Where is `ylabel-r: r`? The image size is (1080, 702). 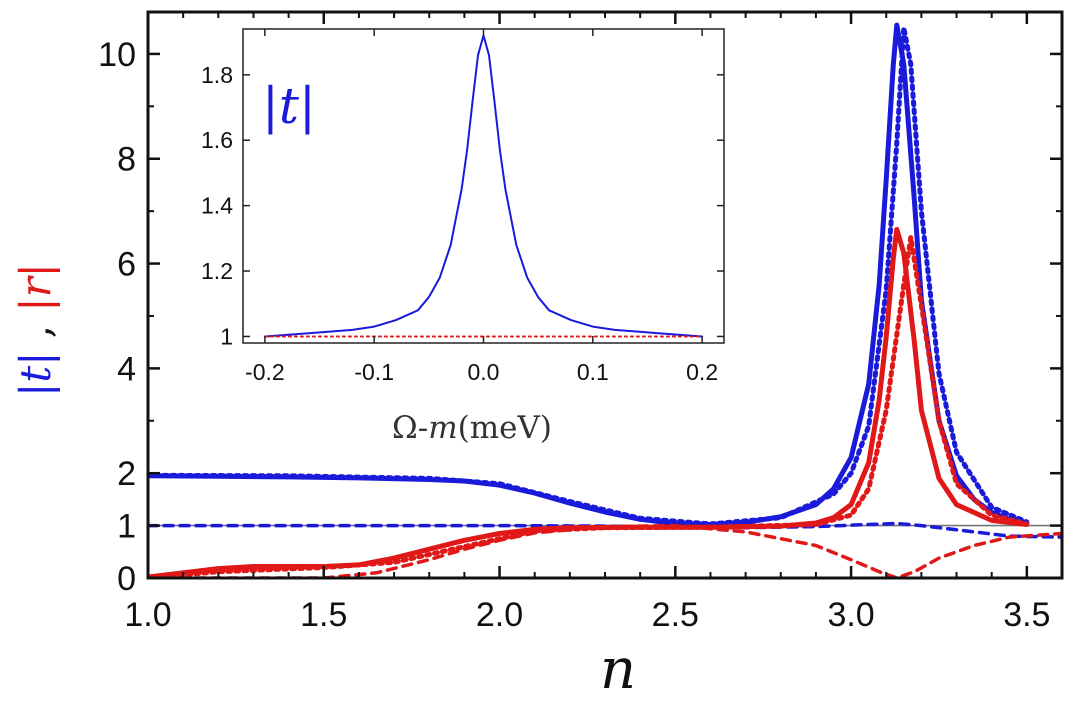 ylabel-r: r is located at coordinates (35, 285).